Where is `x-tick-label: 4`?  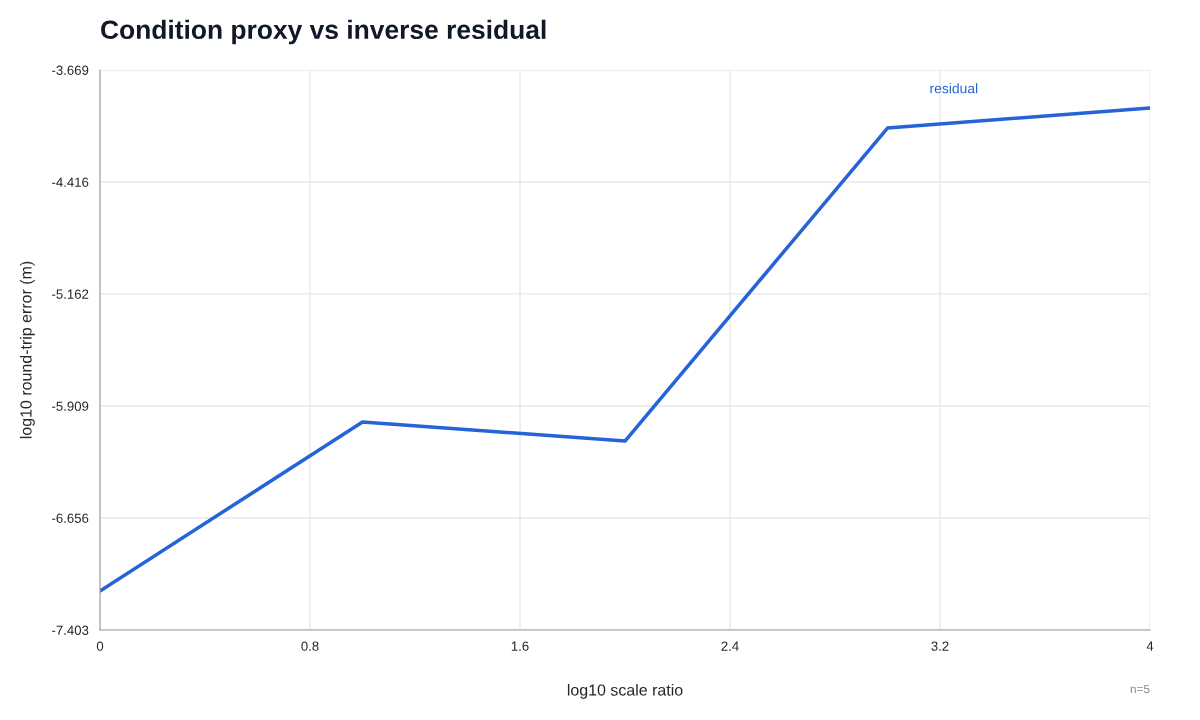
x-tick-label: 4 is located at coordinates (1150, 646).